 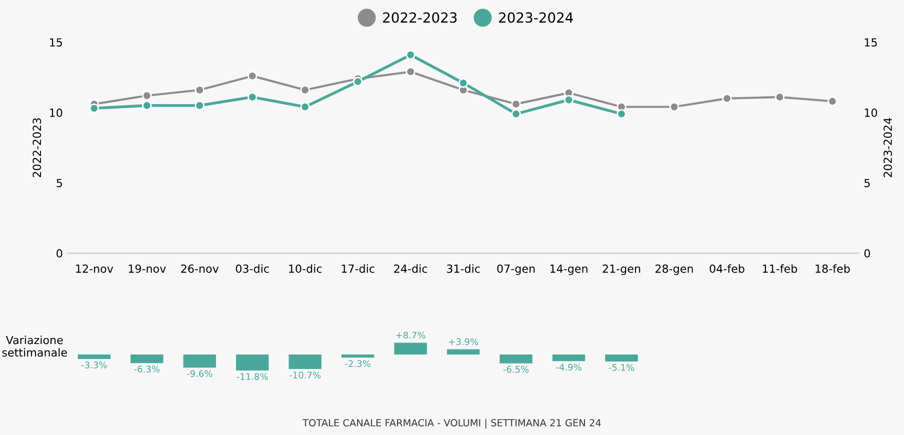 I want to click on x-tick-label: 11-feb, so click(x=780, y=268).